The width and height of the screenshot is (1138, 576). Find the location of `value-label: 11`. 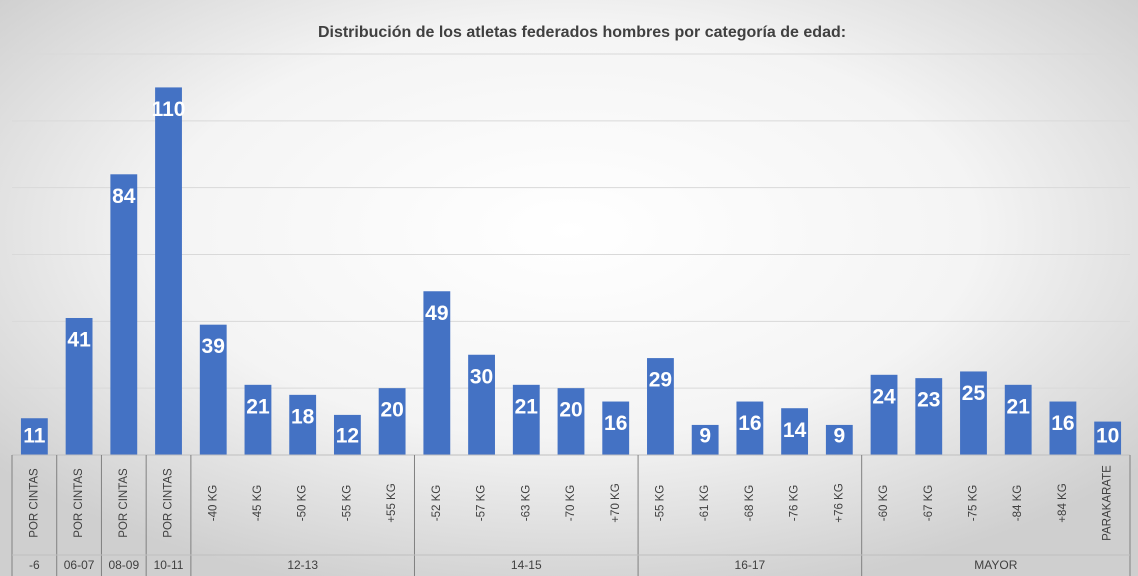

value-label: 11 is located at coordinates (34, 436).